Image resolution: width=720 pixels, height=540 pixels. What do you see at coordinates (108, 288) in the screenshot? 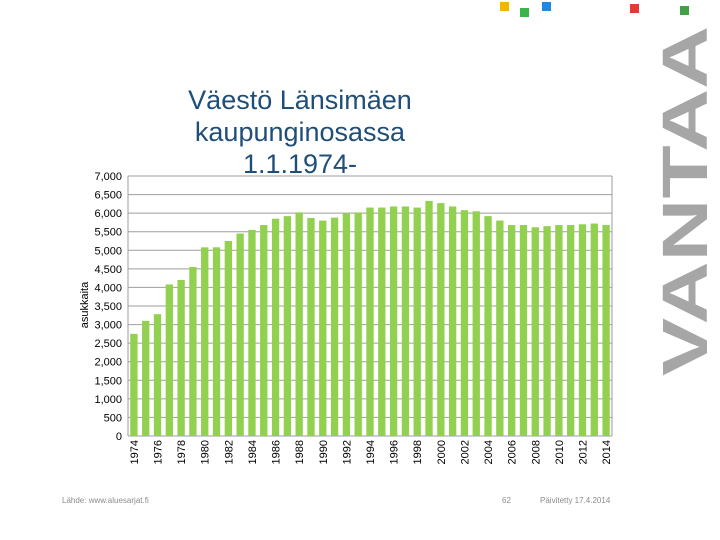
I see `y-tick-label: 4,000` at bounding box center [108, 288].